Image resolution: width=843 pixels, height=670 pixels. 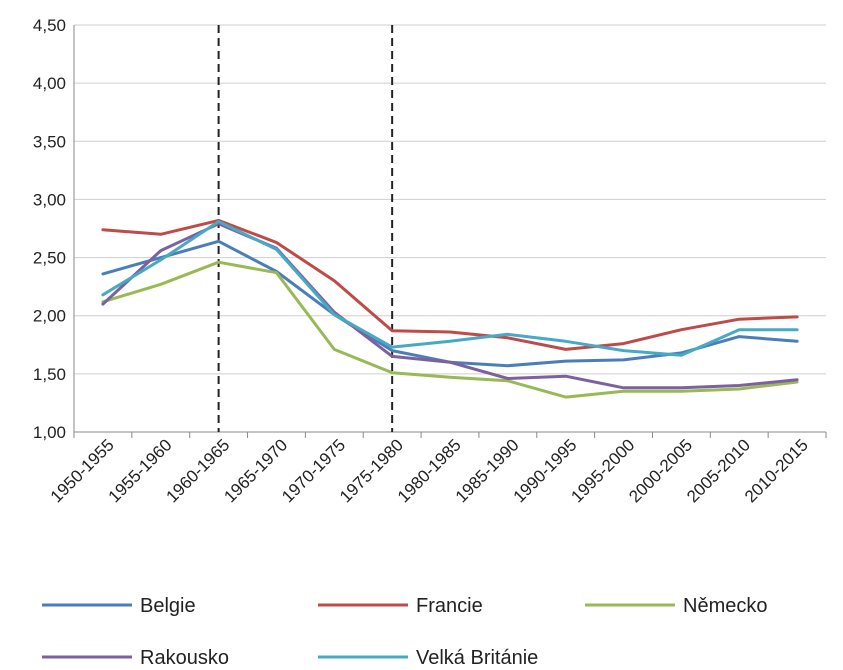 I want to click on y-tick-label: 2,50, so click(x=49, y=258).